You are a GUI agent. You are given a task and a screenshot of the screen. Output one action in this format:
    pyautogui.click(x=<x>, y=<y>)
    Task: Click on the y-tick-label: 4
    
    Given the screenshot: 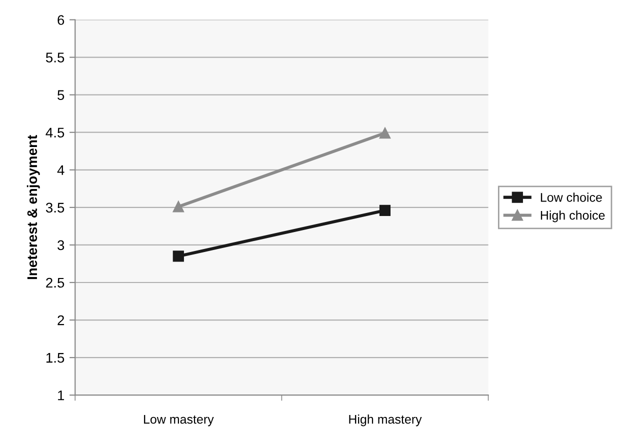 What is the action you would take?
    pyautogui.click(x=60, y=170)
    